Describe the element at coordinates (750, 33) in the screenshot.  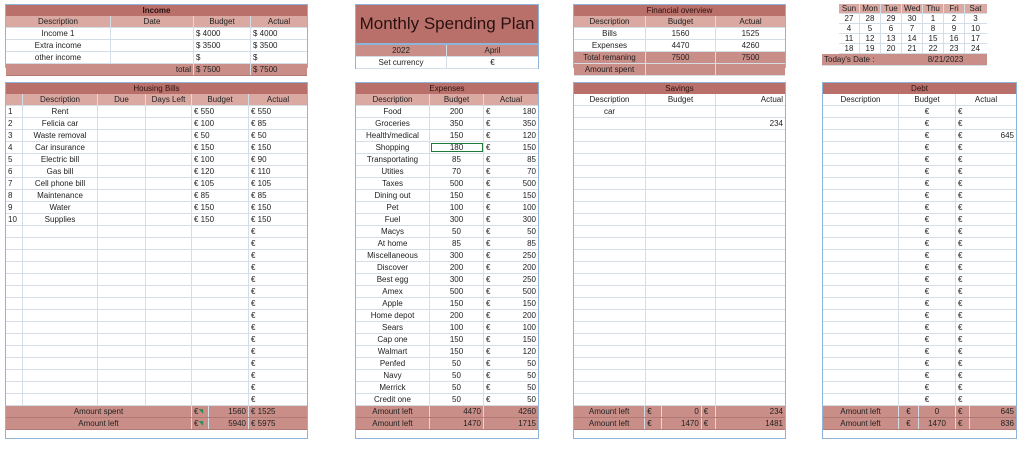
I see `overview-actual: 1525` at that location.